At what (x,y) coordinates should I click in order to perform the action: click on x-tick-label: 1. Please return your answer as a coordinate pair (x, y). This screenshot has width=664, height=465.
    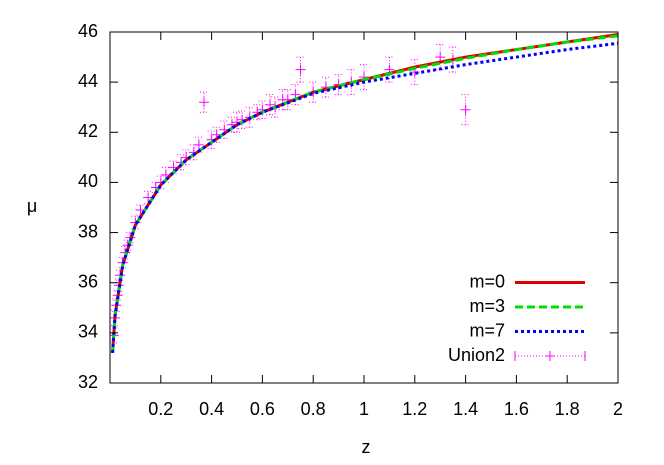
    Looking at the image, I should click on (364, 409).